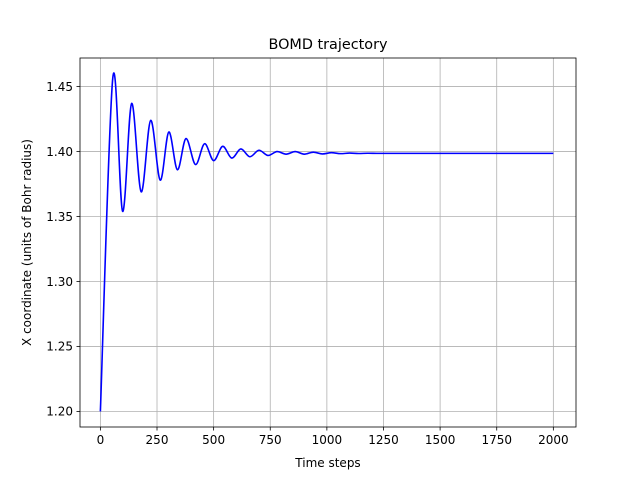 The image size is (640, 485). I want to click on x-tick-label: 2000, so click(553, 440).